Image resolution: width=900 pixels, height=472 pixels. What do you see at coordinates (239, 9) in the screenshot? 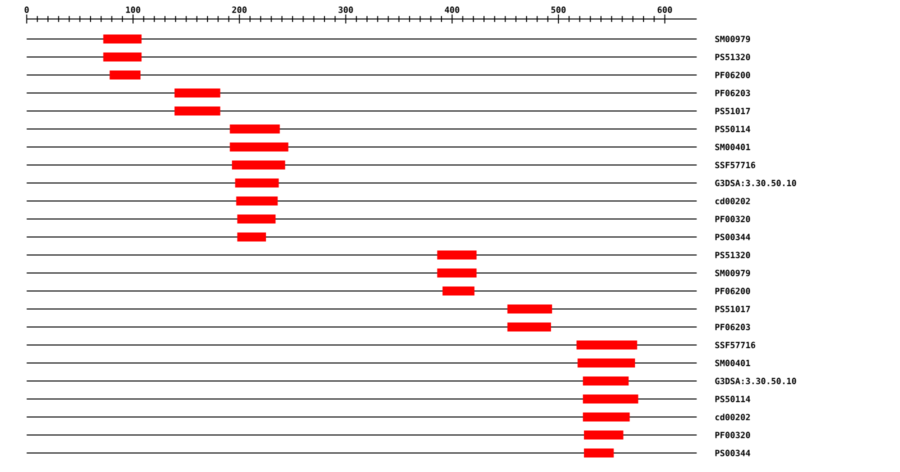
I see `x-tick-label: 200` at bounding box center [239, 9].